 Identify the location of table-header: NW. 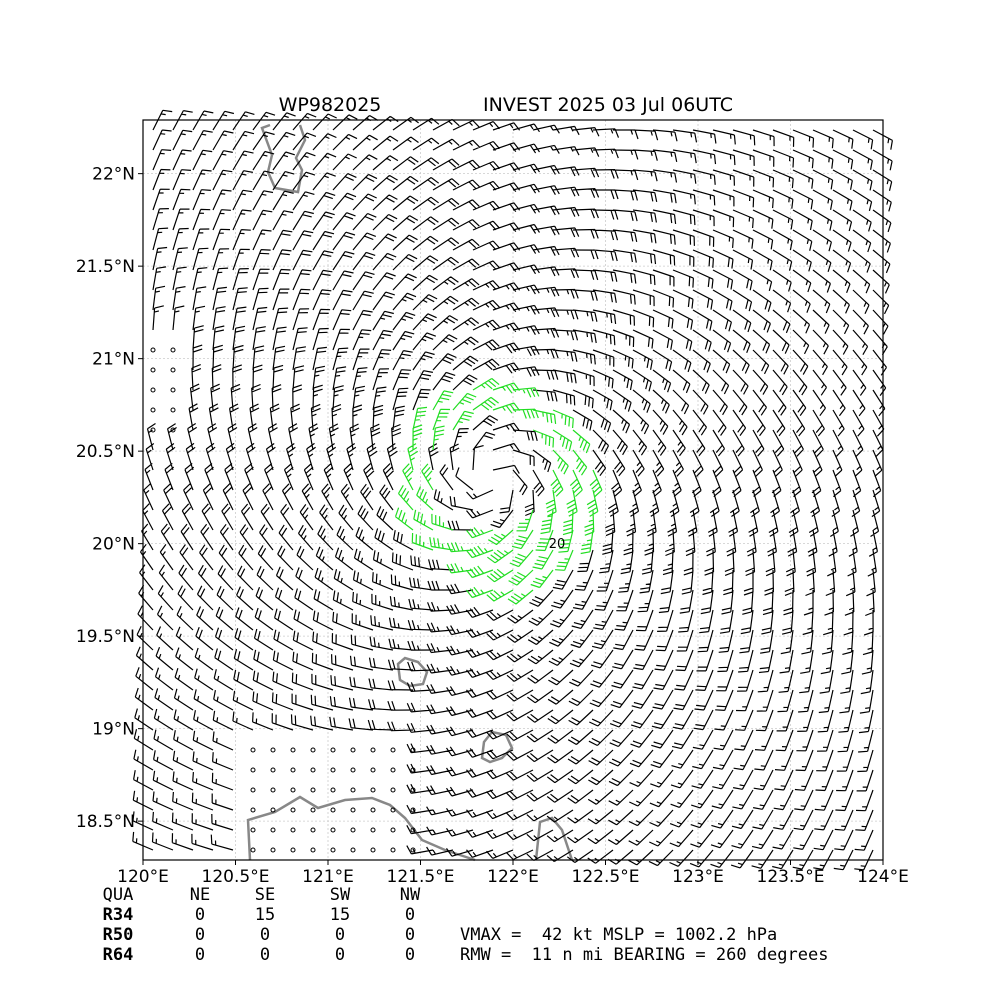
(410, 895).